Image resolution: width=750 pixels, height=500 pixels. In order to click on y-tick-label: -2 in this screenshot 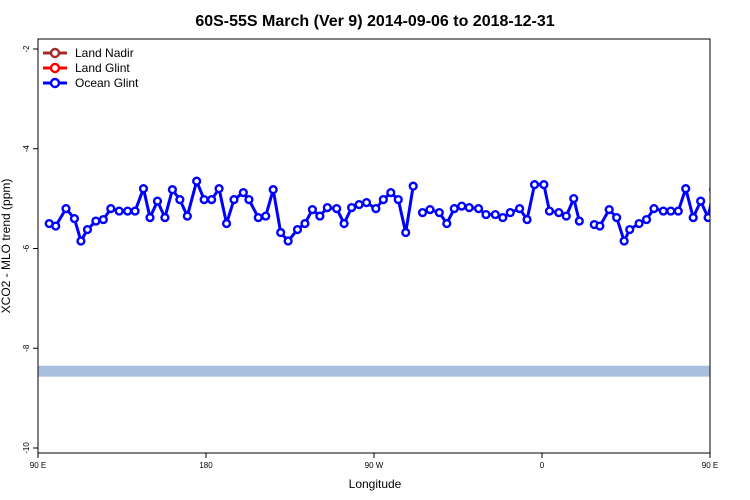, I will do `click(26, 49)`.